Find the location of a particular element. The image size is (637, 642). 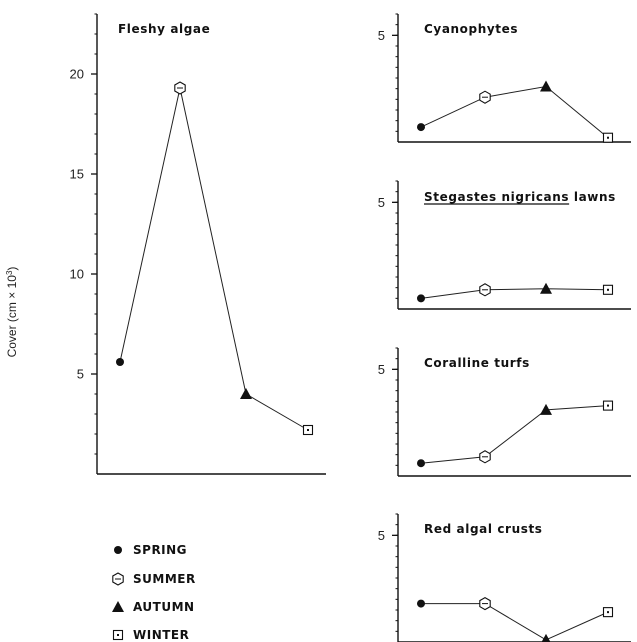

legend-marker-winter is located at coordinates (118, 635).